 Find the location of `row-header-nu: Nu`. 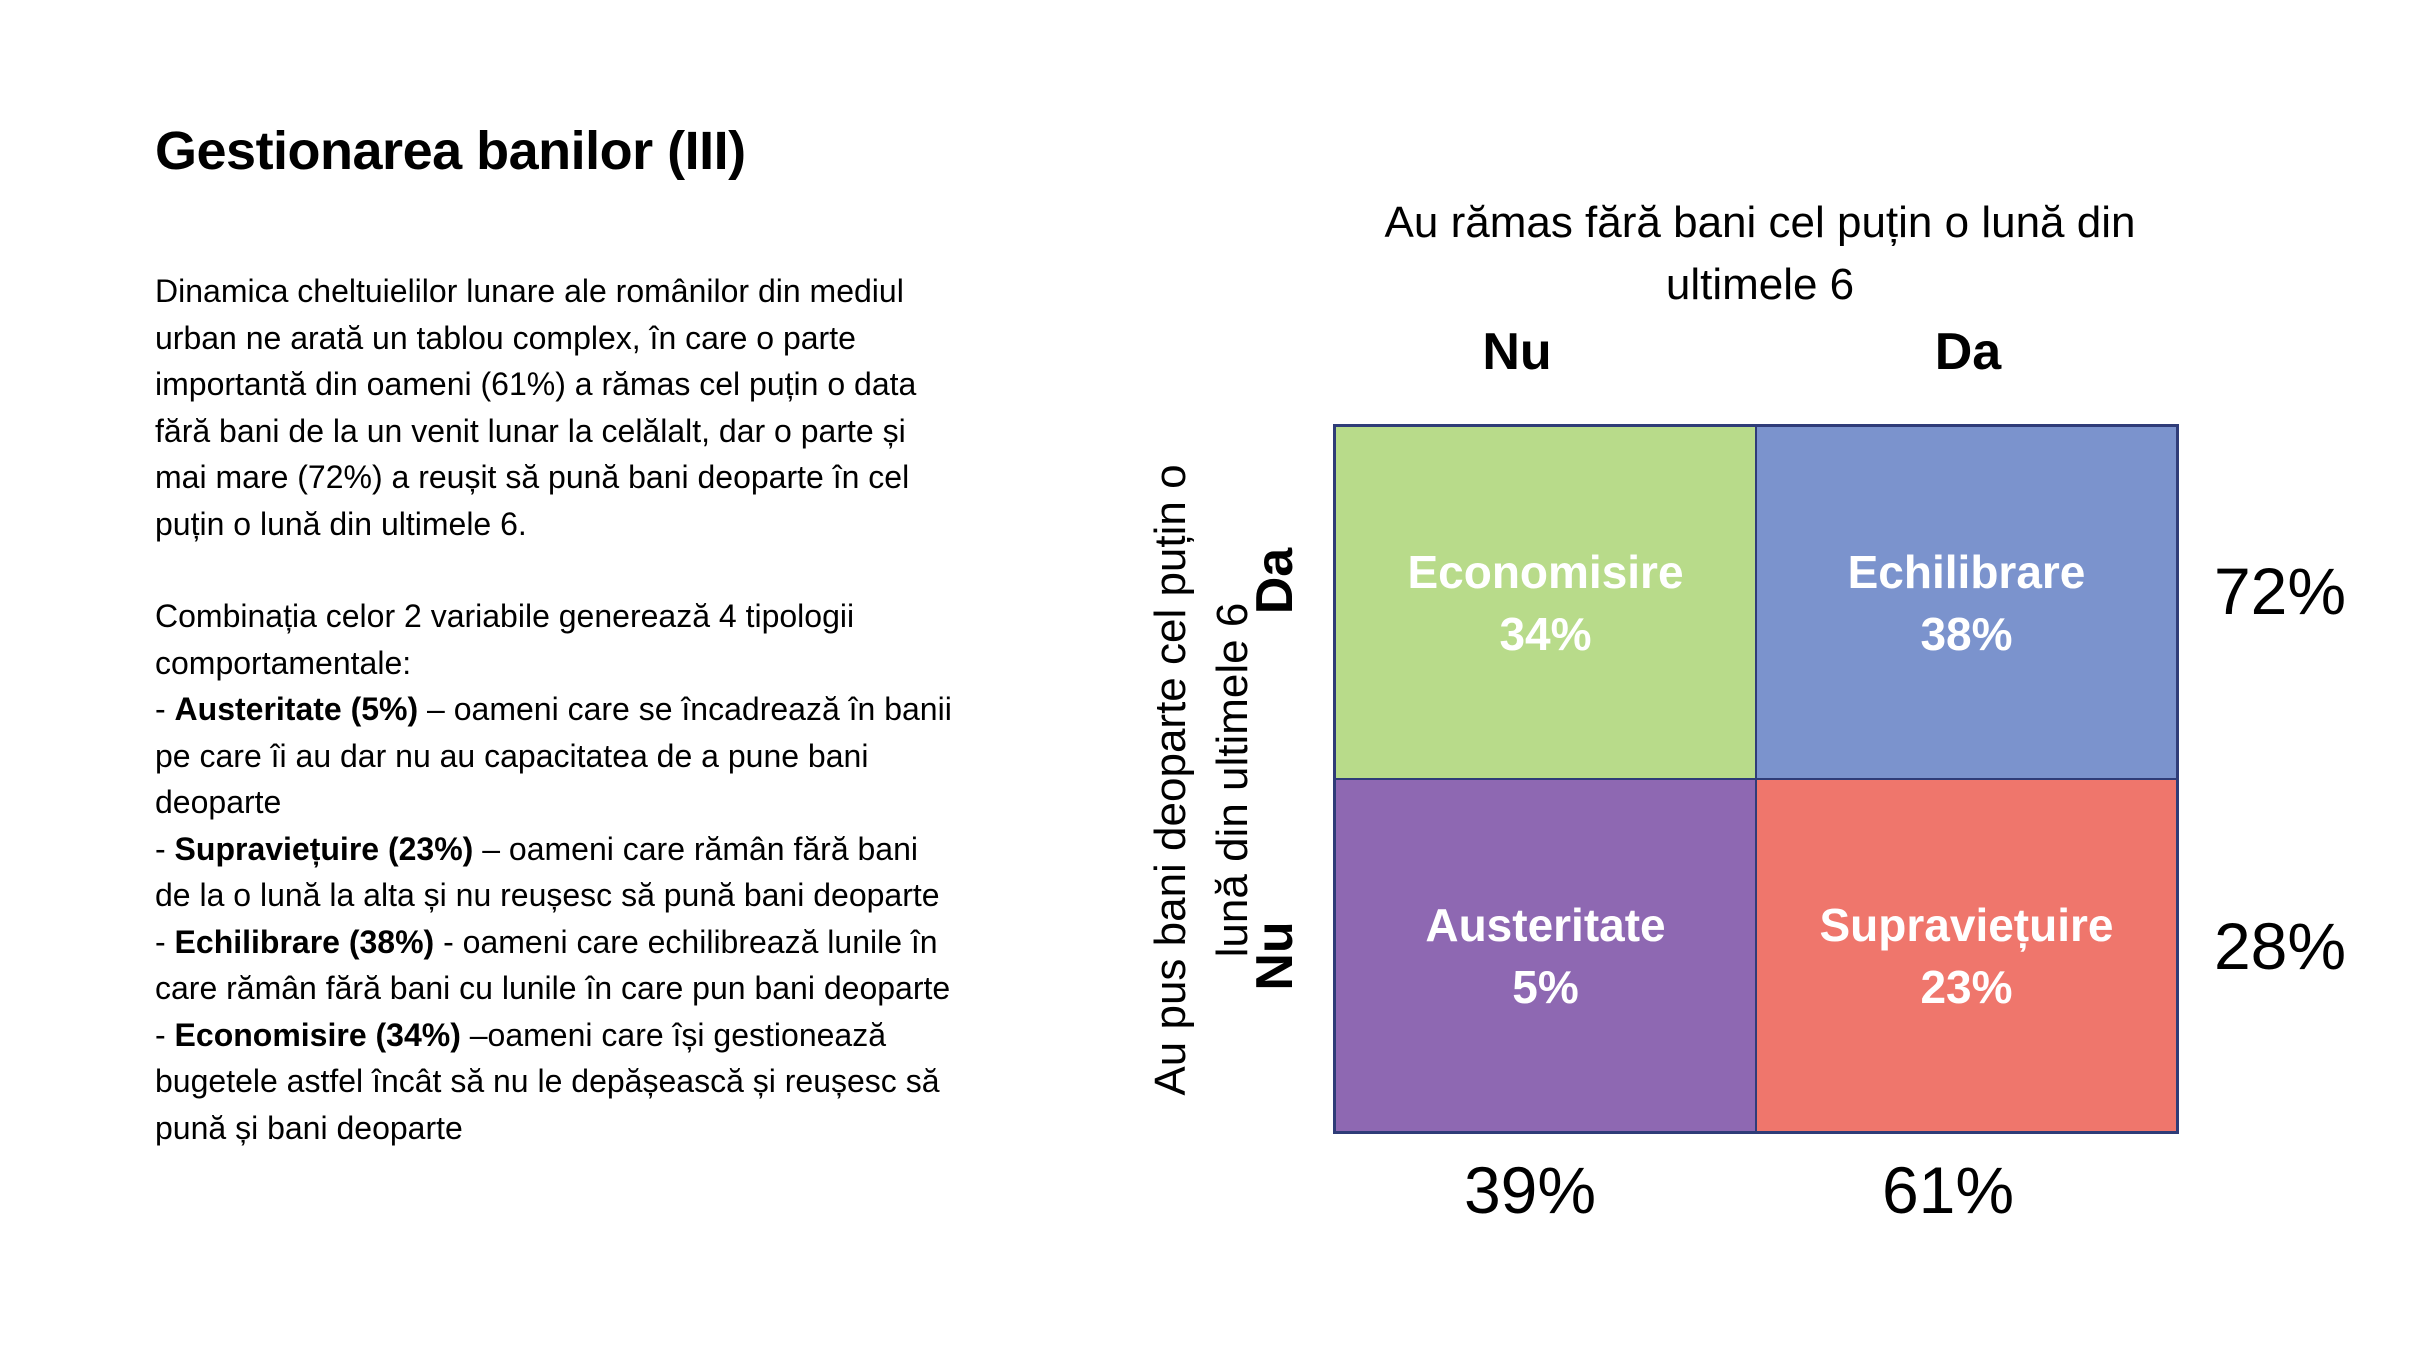

row-header-nu: Nu is located at coordinates (1275, 956).